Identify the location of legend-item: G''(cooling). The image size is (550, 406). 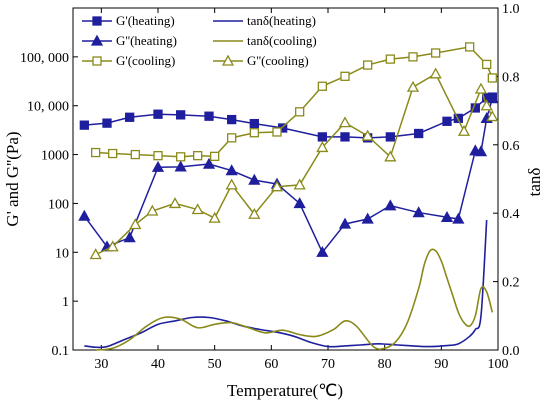
(261, 60).